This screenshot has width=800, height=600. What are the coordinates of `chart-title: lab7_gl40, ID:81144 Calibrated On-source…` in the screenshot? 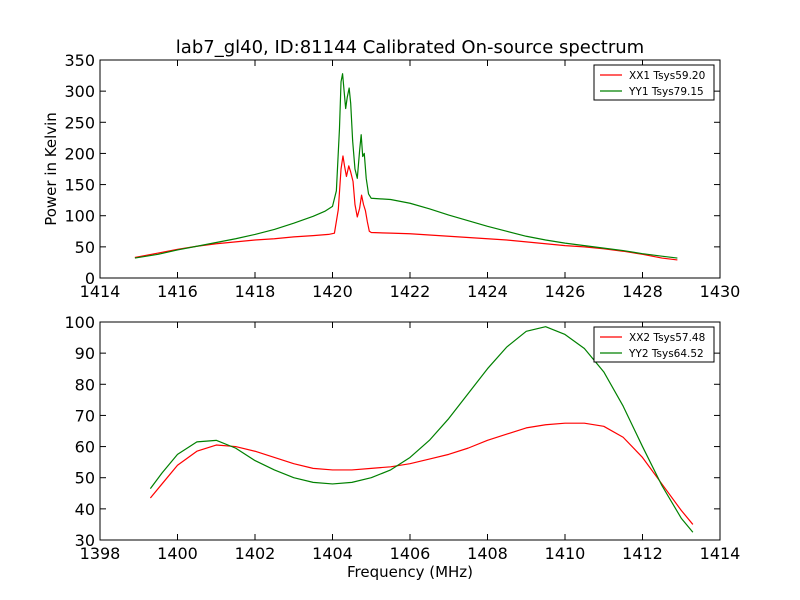 It's located at (410, 47).